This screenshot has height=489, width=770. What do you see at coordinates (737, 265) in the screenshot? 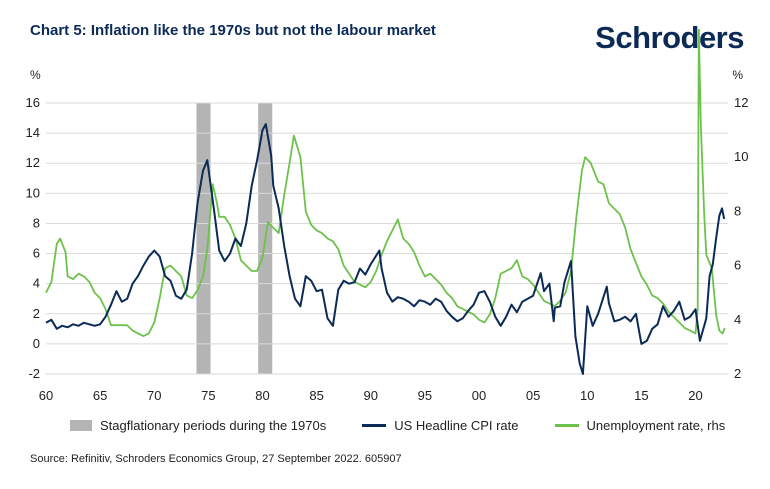
I see `right-tick-label: 6` at bounding box center [737, 265].